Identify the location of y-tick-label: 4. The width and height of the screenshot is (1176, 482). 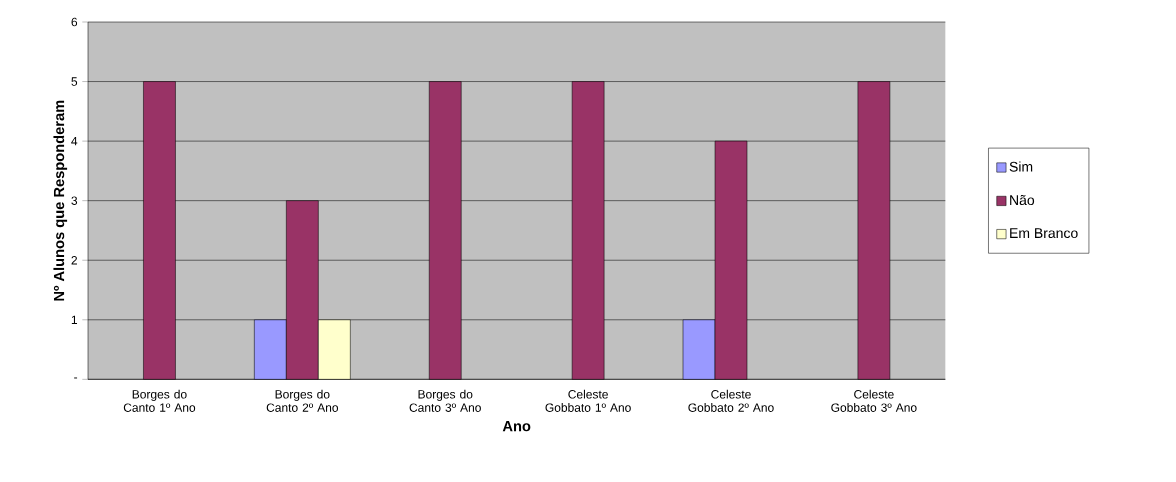
(74, 141).